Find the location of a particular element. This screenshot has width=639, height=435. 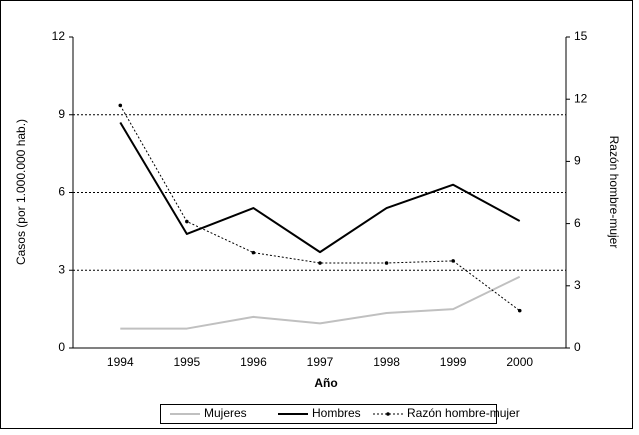

x-tick-label: 1994 is located at coordinates (120, 362).